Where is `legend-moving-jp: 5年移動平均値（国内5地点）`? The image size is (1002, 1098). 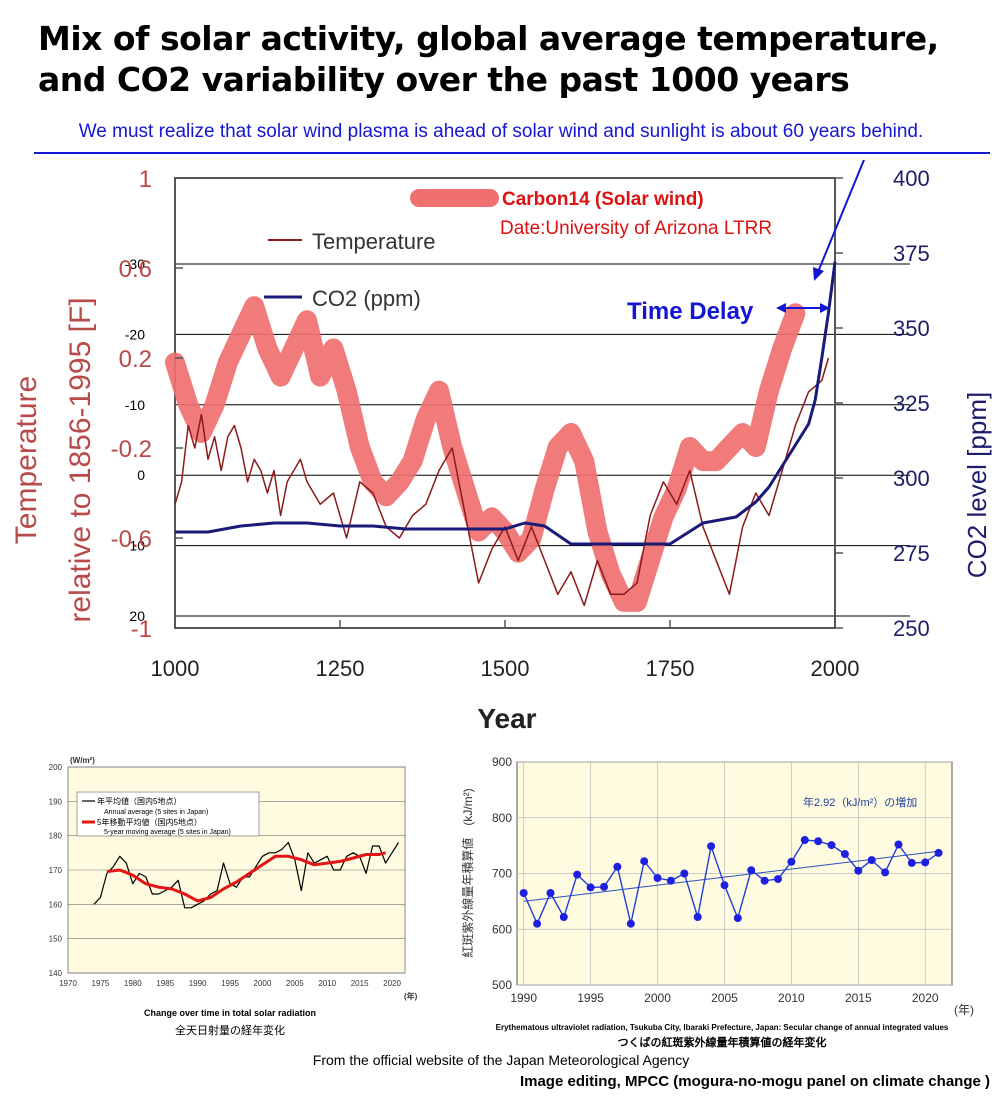
legend-moving-jp: 5年移動平均値（国内5地点） is located at coordinates (149, 822).